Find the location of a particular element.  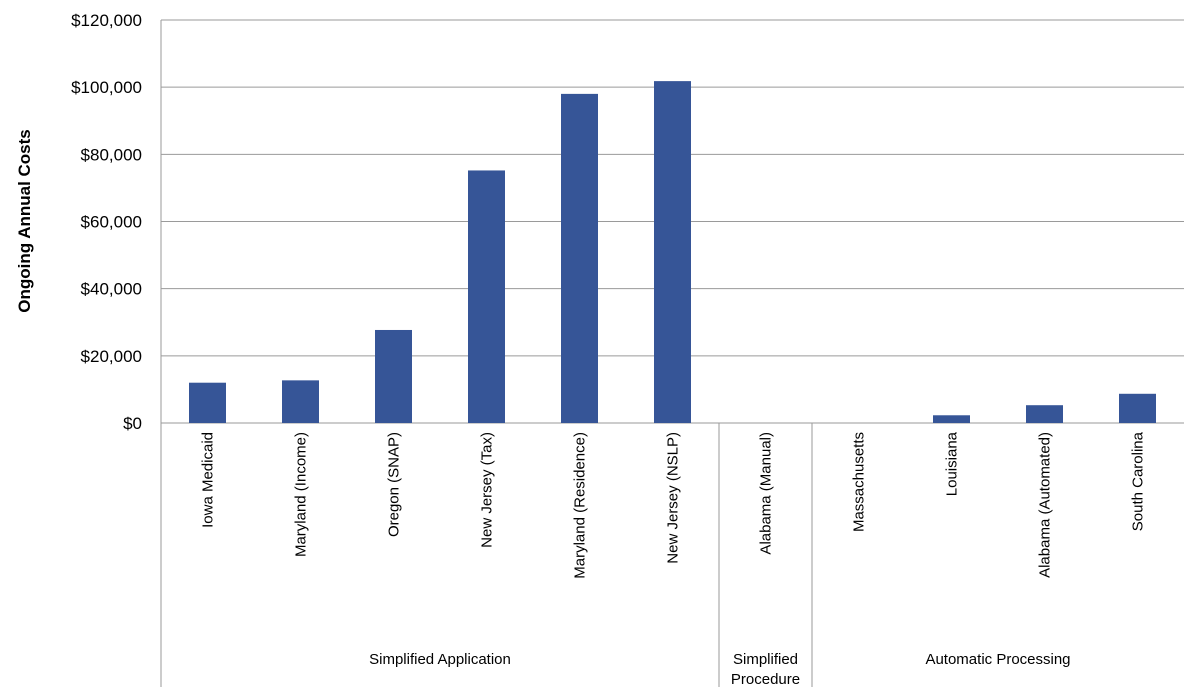

x-tick-label: New Jersey (Tax) is located at coordinates (487, 490).